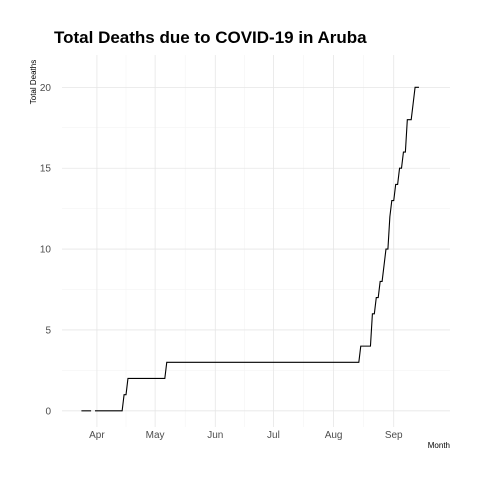 The width and height of the screenshot is (480, 480). Describe the element at coordinates (33, 82) in the screenshot. I see `y-axis-title: Total Deaths` at that location.